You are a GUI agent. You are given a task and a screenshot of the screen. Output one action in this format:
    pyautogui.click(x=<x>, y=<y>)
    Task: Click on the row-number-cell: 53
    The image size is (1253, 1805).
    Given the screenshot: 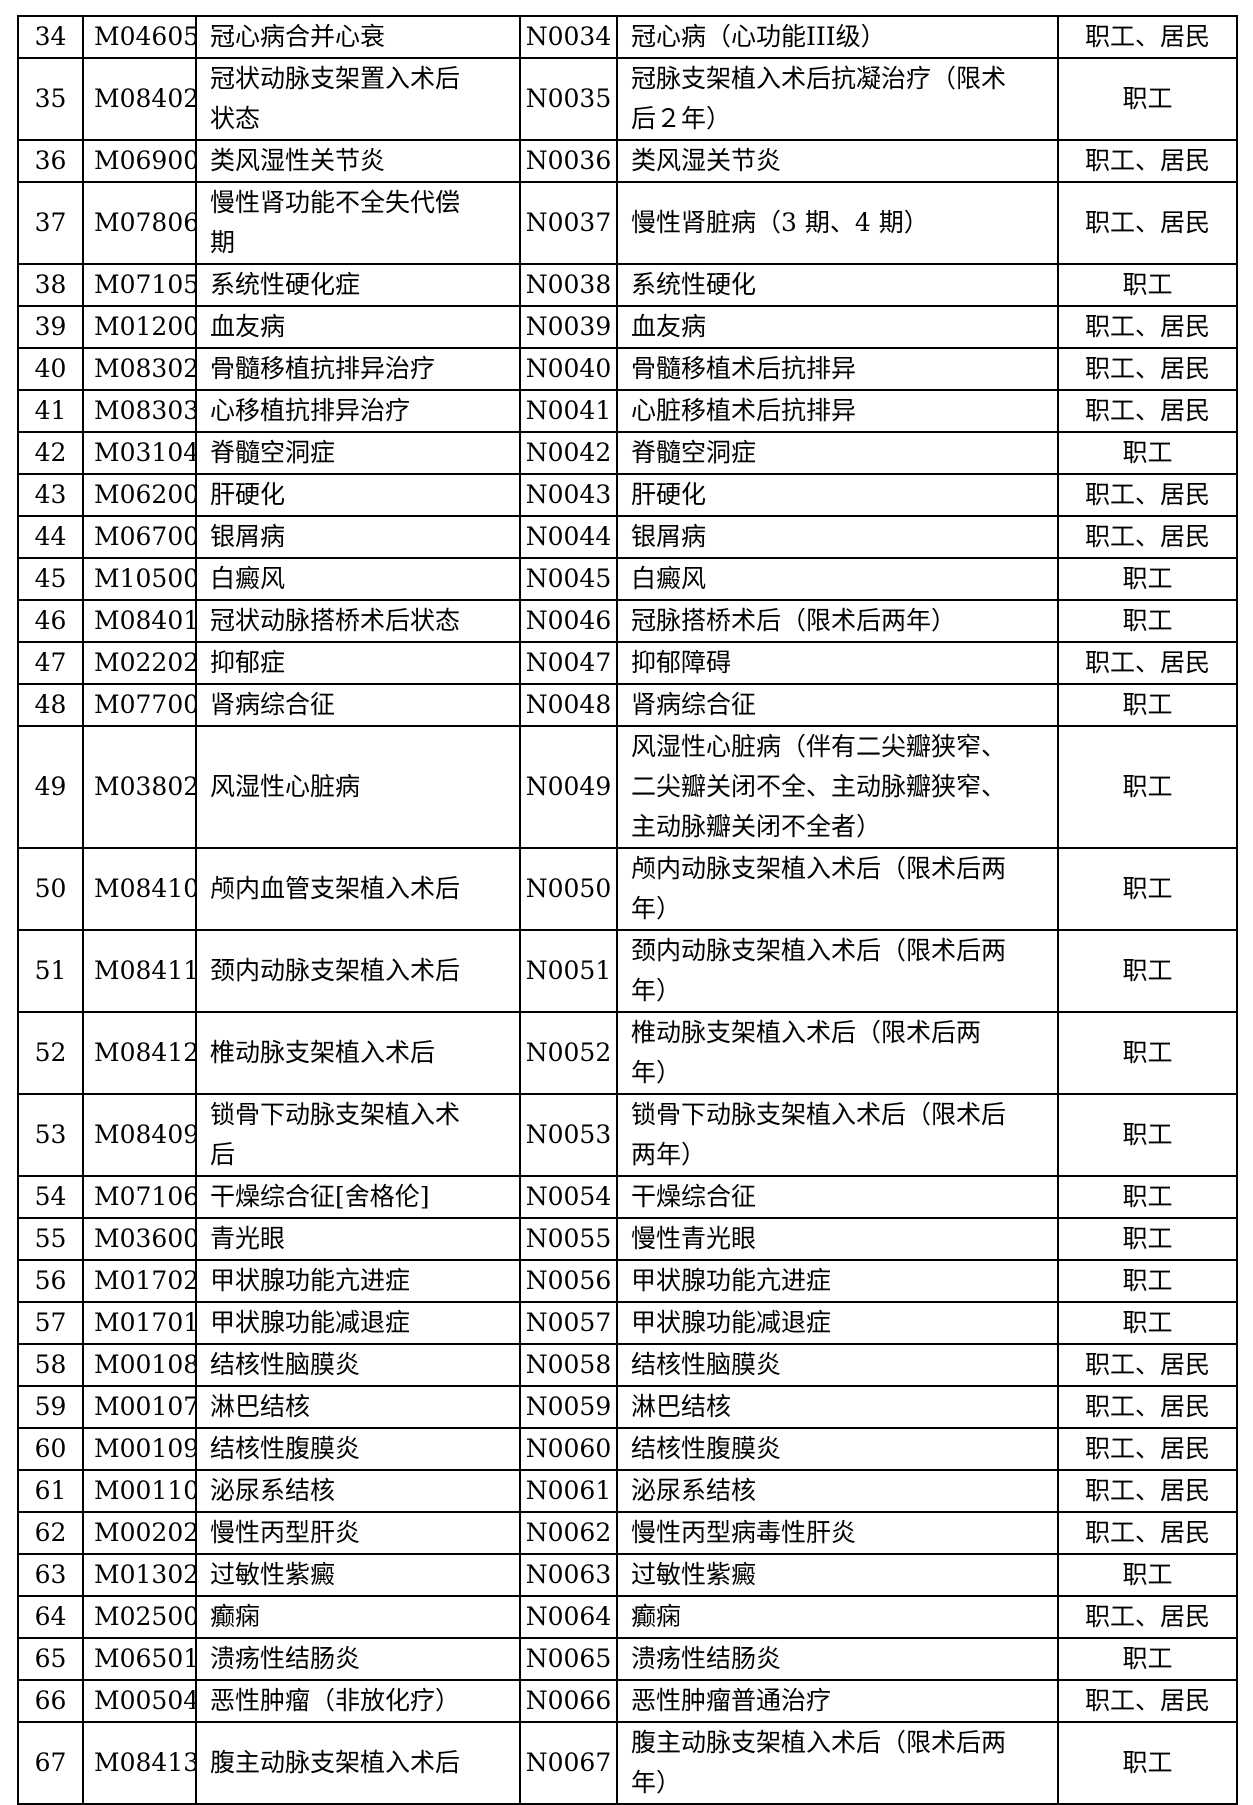 What is the action you would take?
    pyautogui.click(x=50, y=1135)
    